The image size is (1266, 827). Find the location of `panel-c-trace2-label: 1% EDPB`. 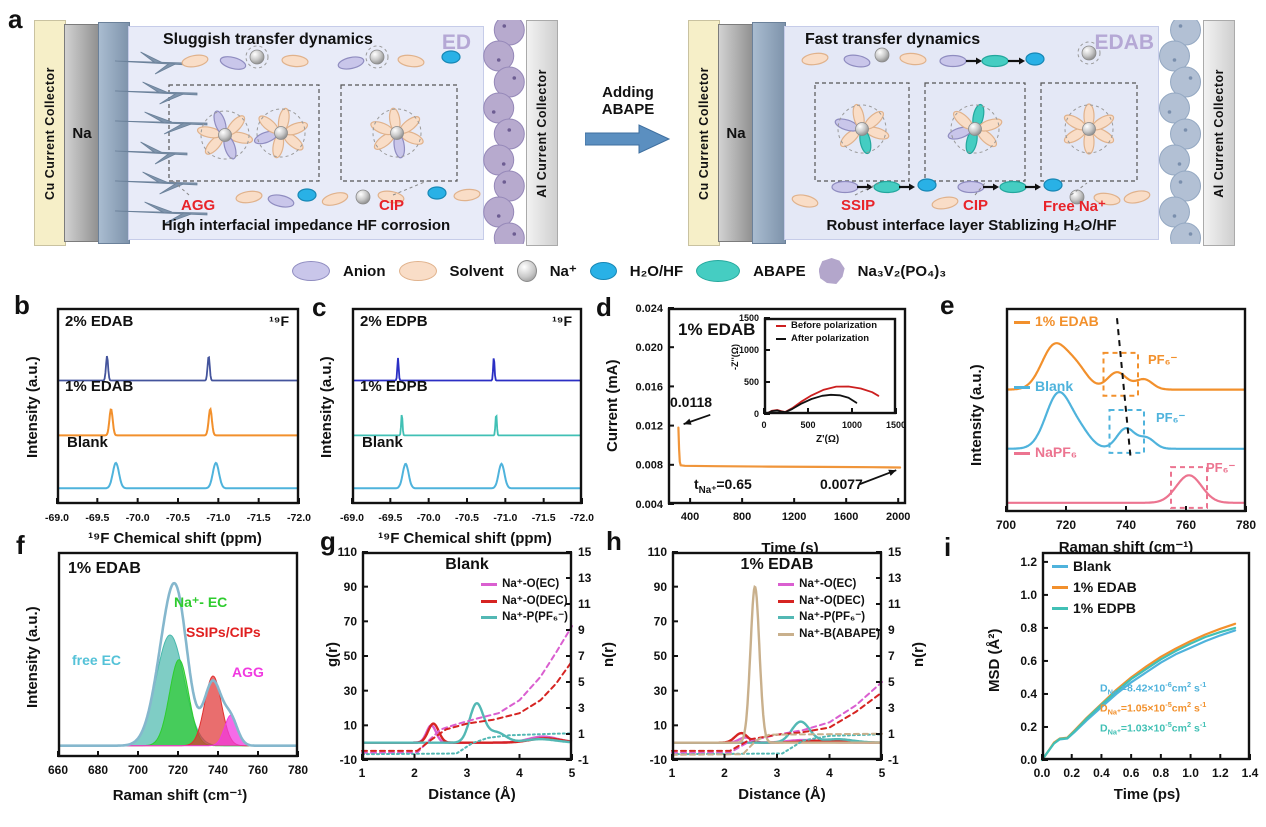

panel-c-trace2-label: 1% EDPB is located at coordinates (394, 386).